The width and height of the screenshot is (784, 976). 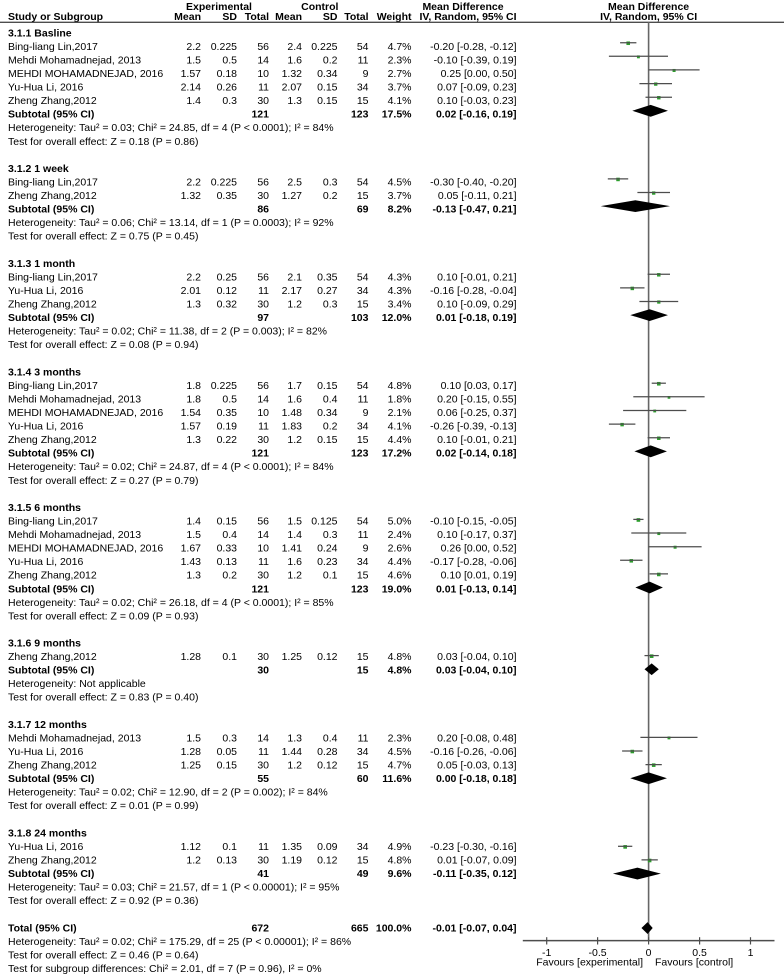 What do you see at coordinates (288, 17) in the screenshot?
I see `svg-text: Mean` at bounding box center [288, 17].